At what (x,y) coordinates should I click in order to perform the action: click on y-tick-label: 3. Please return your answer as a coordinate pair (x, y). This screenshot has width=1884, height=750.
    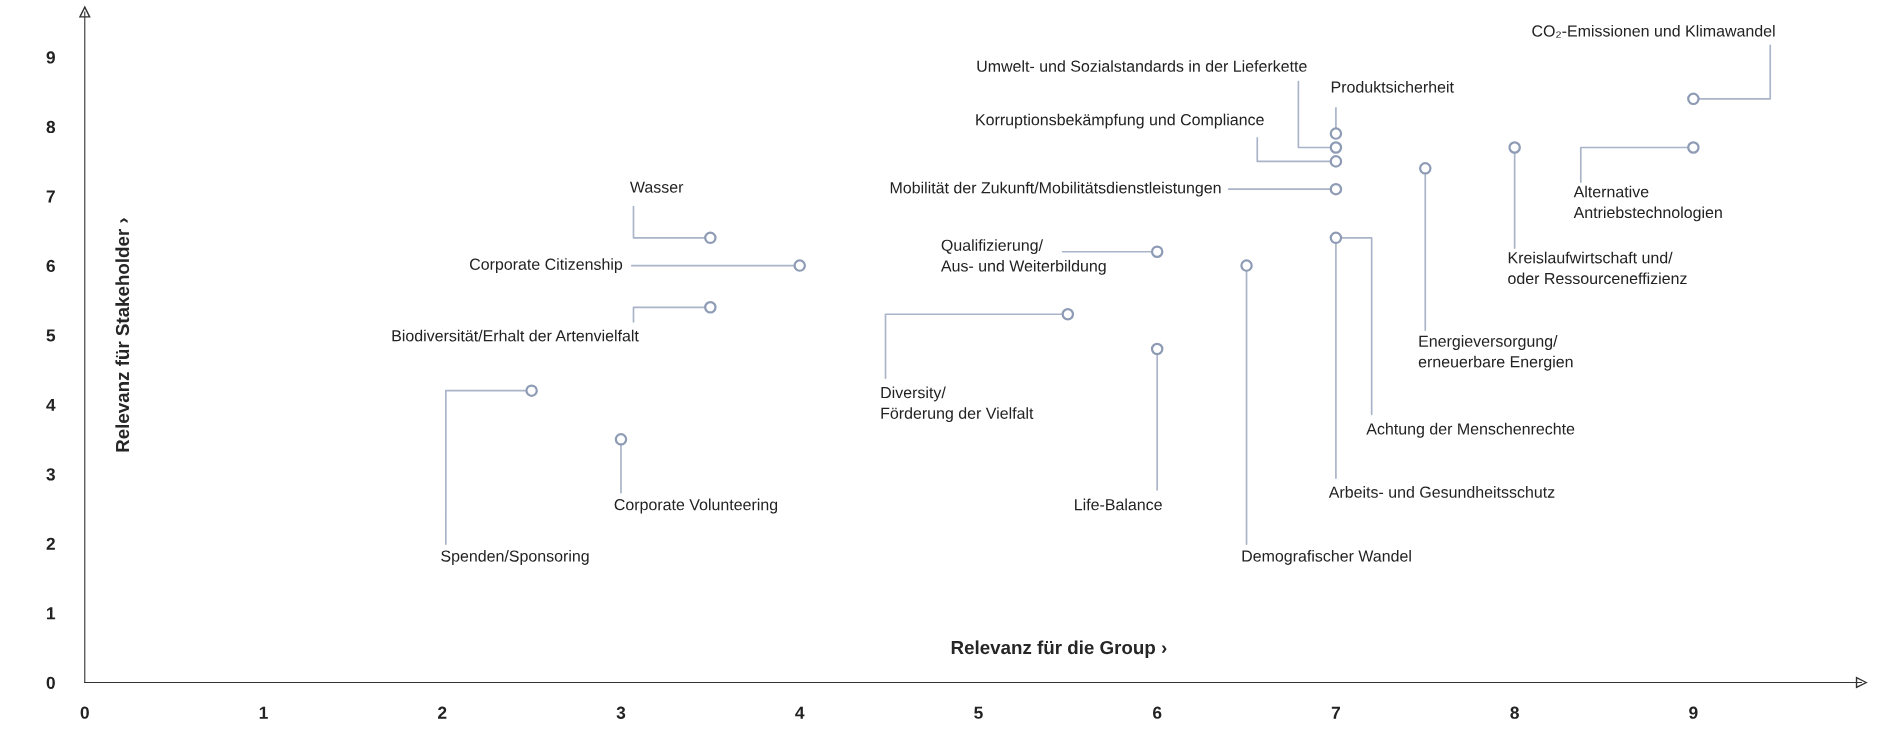
    Looking at the image, I should click on (50, 474).